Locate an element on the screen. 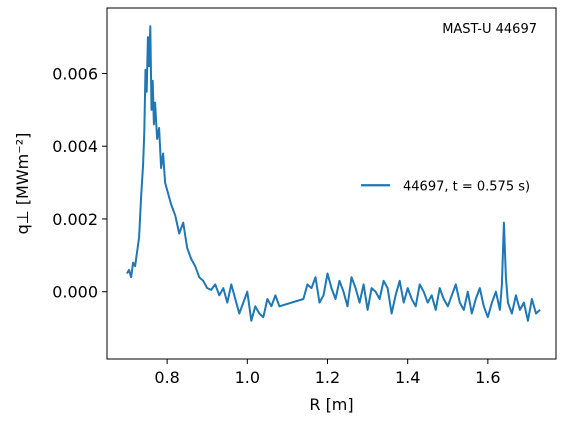 This screenshot has height=423, width=566. x-tick-label: 0.8 is located at coordinates (166, 377).